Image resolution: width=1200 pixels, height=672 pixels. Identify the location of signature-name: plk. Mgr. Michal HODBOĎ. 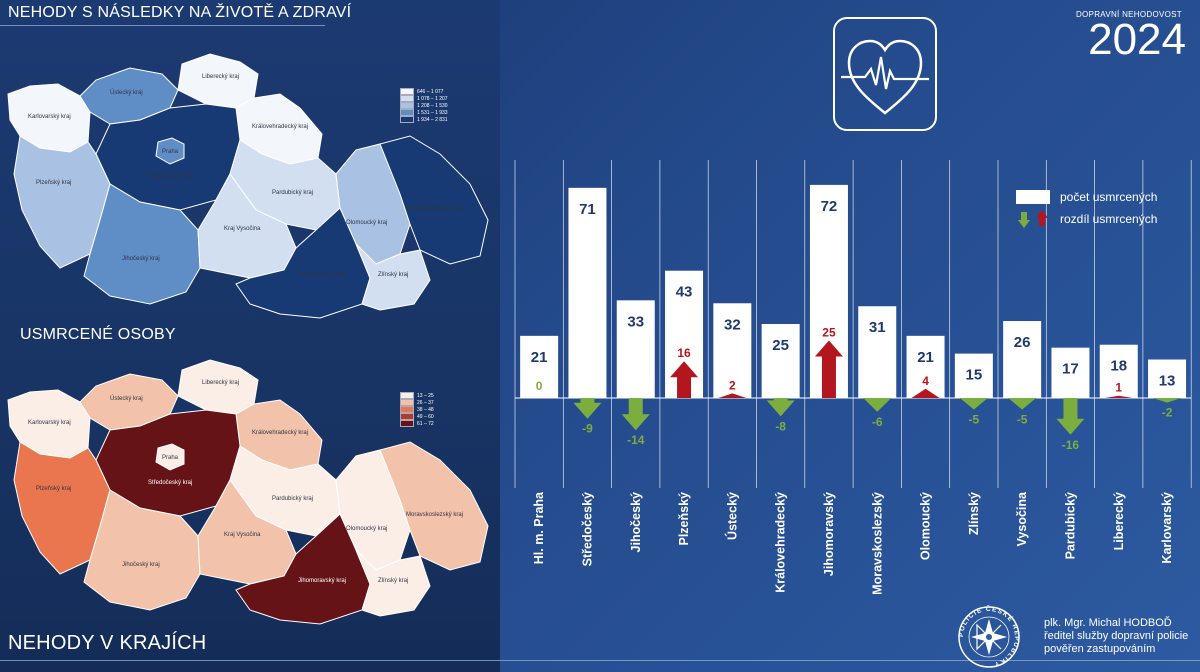
(1108, 623).